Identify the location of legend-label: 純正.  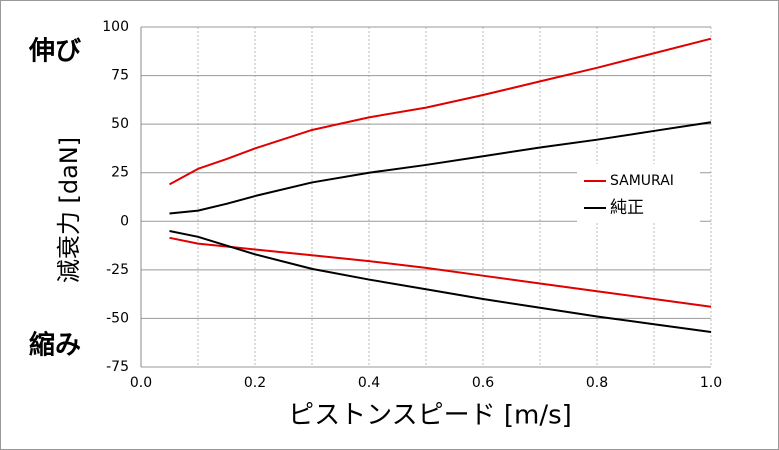
(627, 208).